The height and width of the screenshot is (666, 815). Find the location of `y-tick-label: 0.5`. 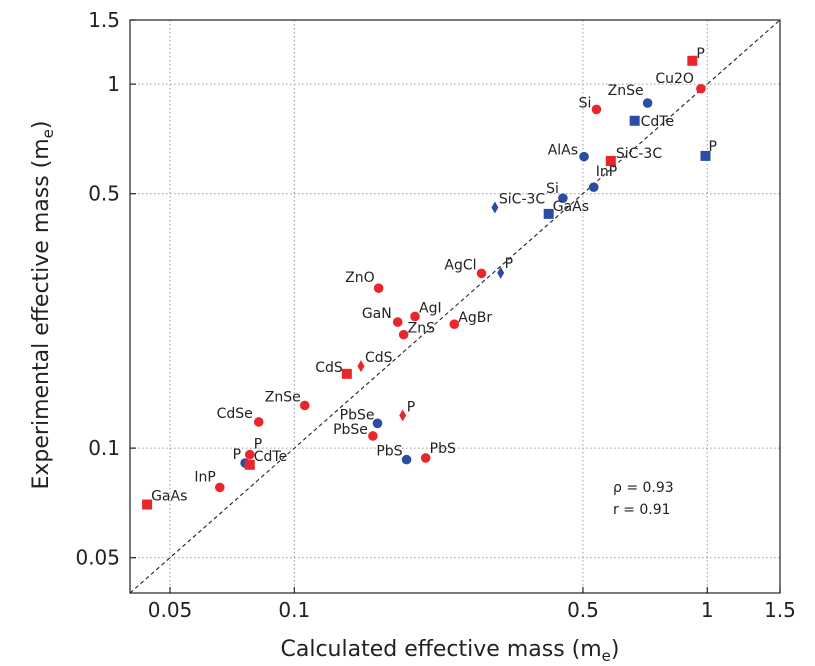

y-tick-label: 0.5 is located at coordinates (104, 194).